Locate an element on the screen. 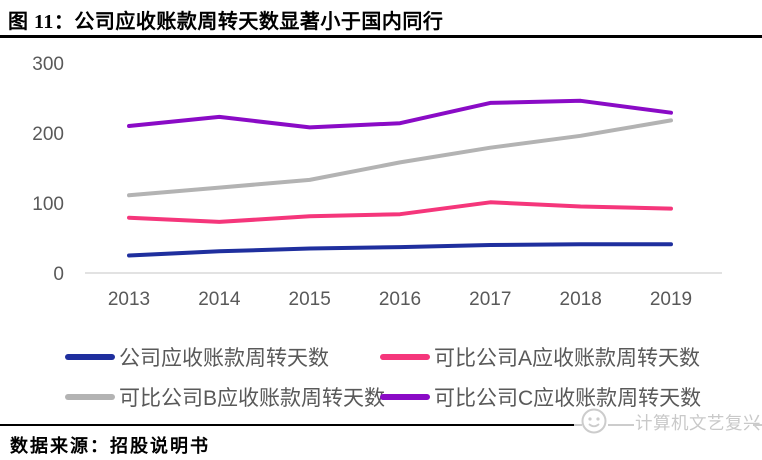 The height and width of the screenshot is (460, 762). data-source: 数据来源：招股说明书 is located at coordinates (110, 446).